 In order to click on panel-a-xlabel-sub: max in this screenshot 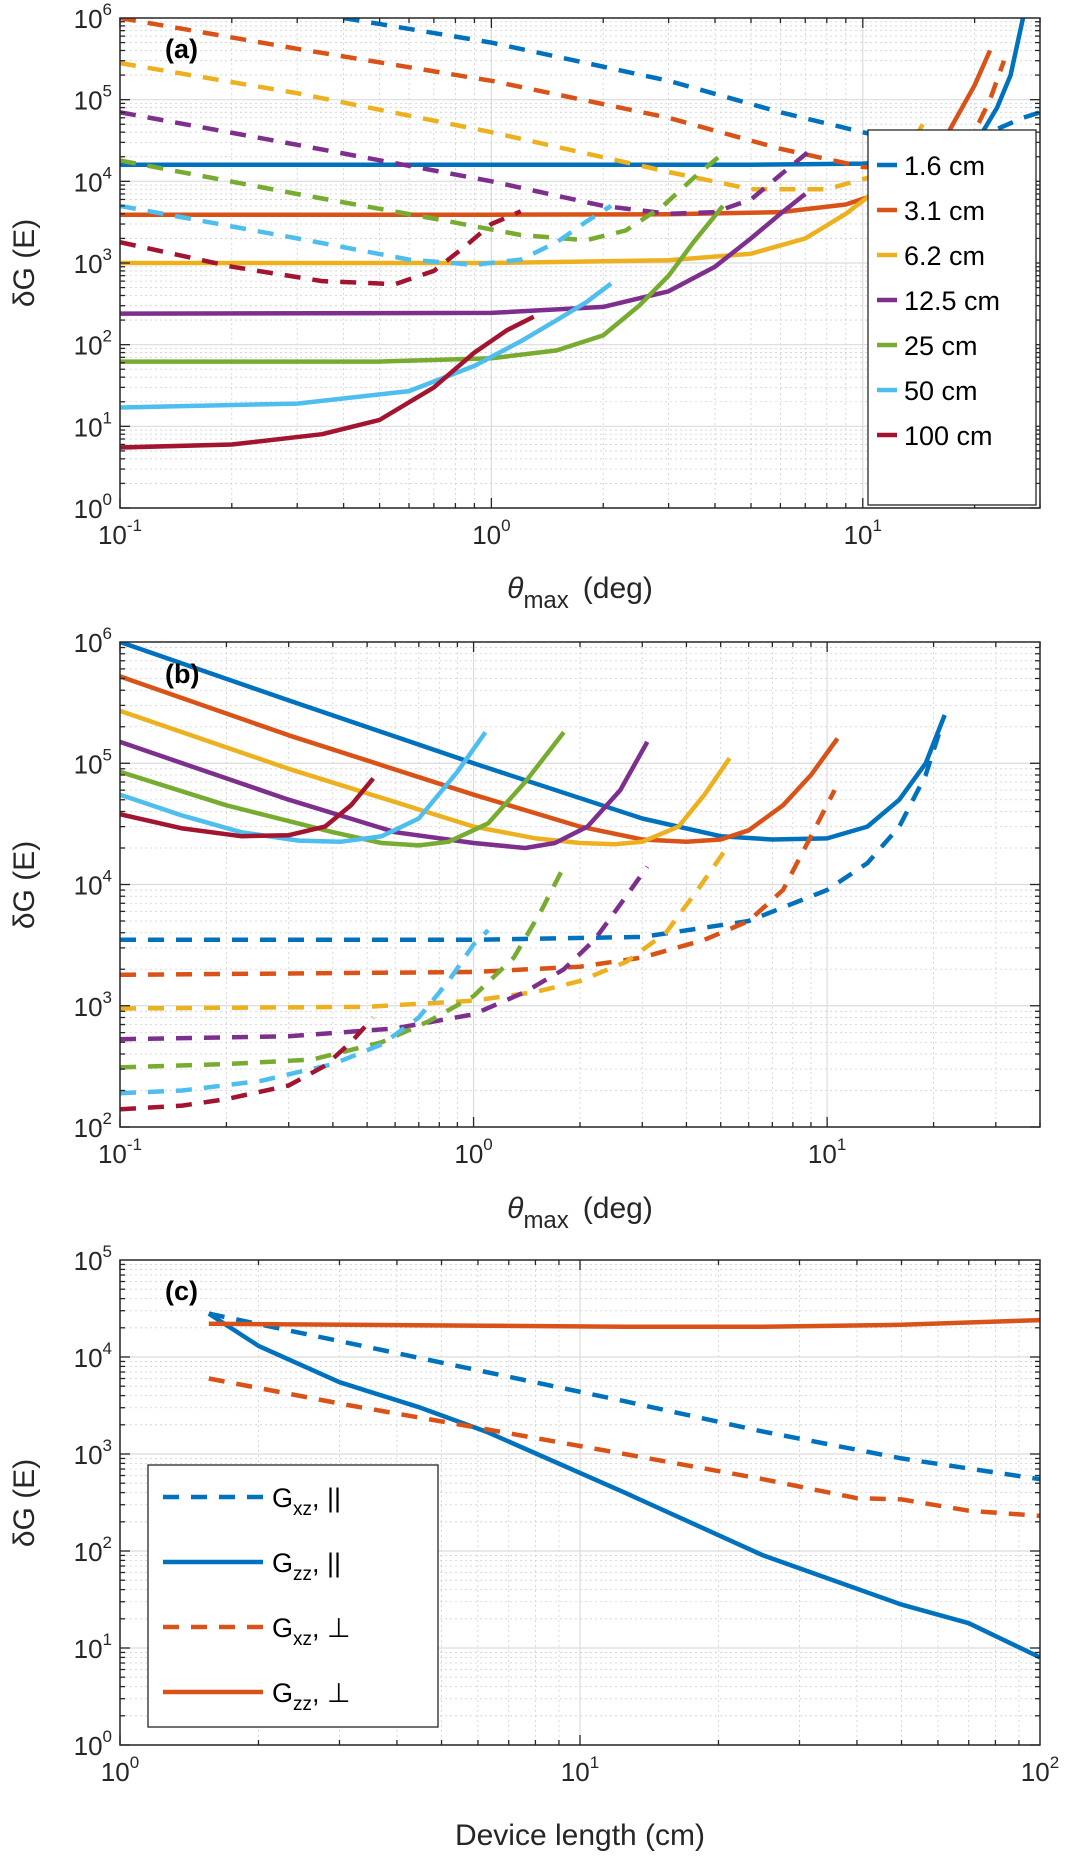, I will do `click(545, 600)`.